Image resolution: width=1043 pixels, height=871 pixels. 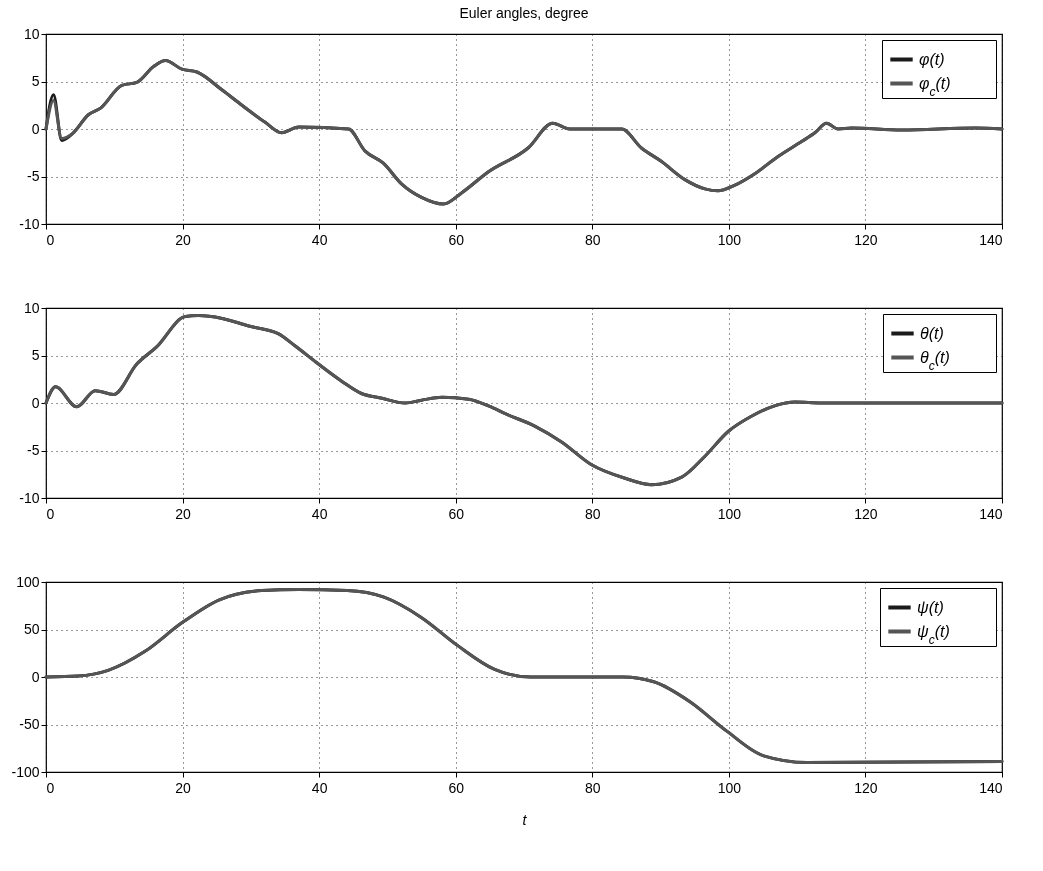 I want to click on y-tick-label: -50, so click(x=29, y=724).